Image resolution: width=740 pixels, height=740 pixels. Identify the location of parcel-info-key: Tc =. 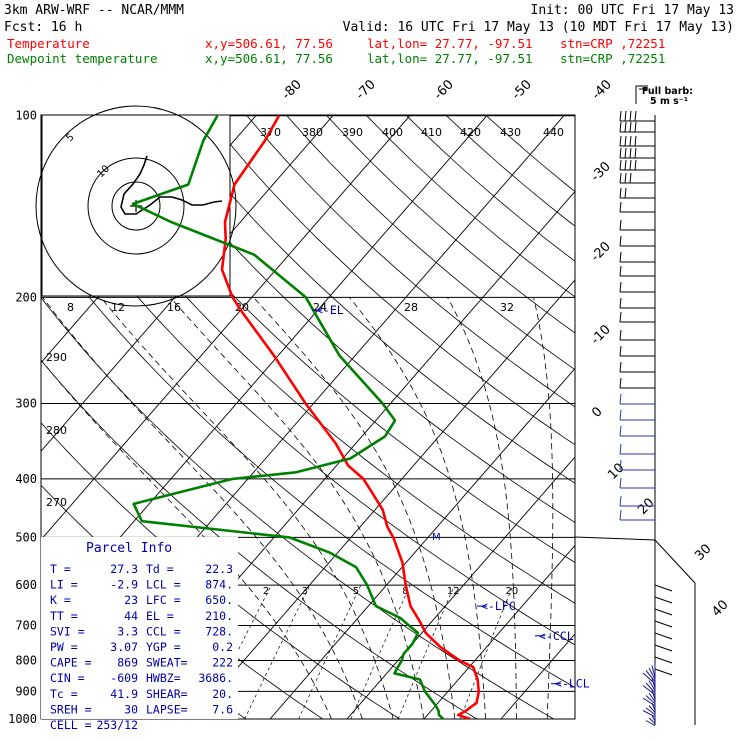
(64, 694).